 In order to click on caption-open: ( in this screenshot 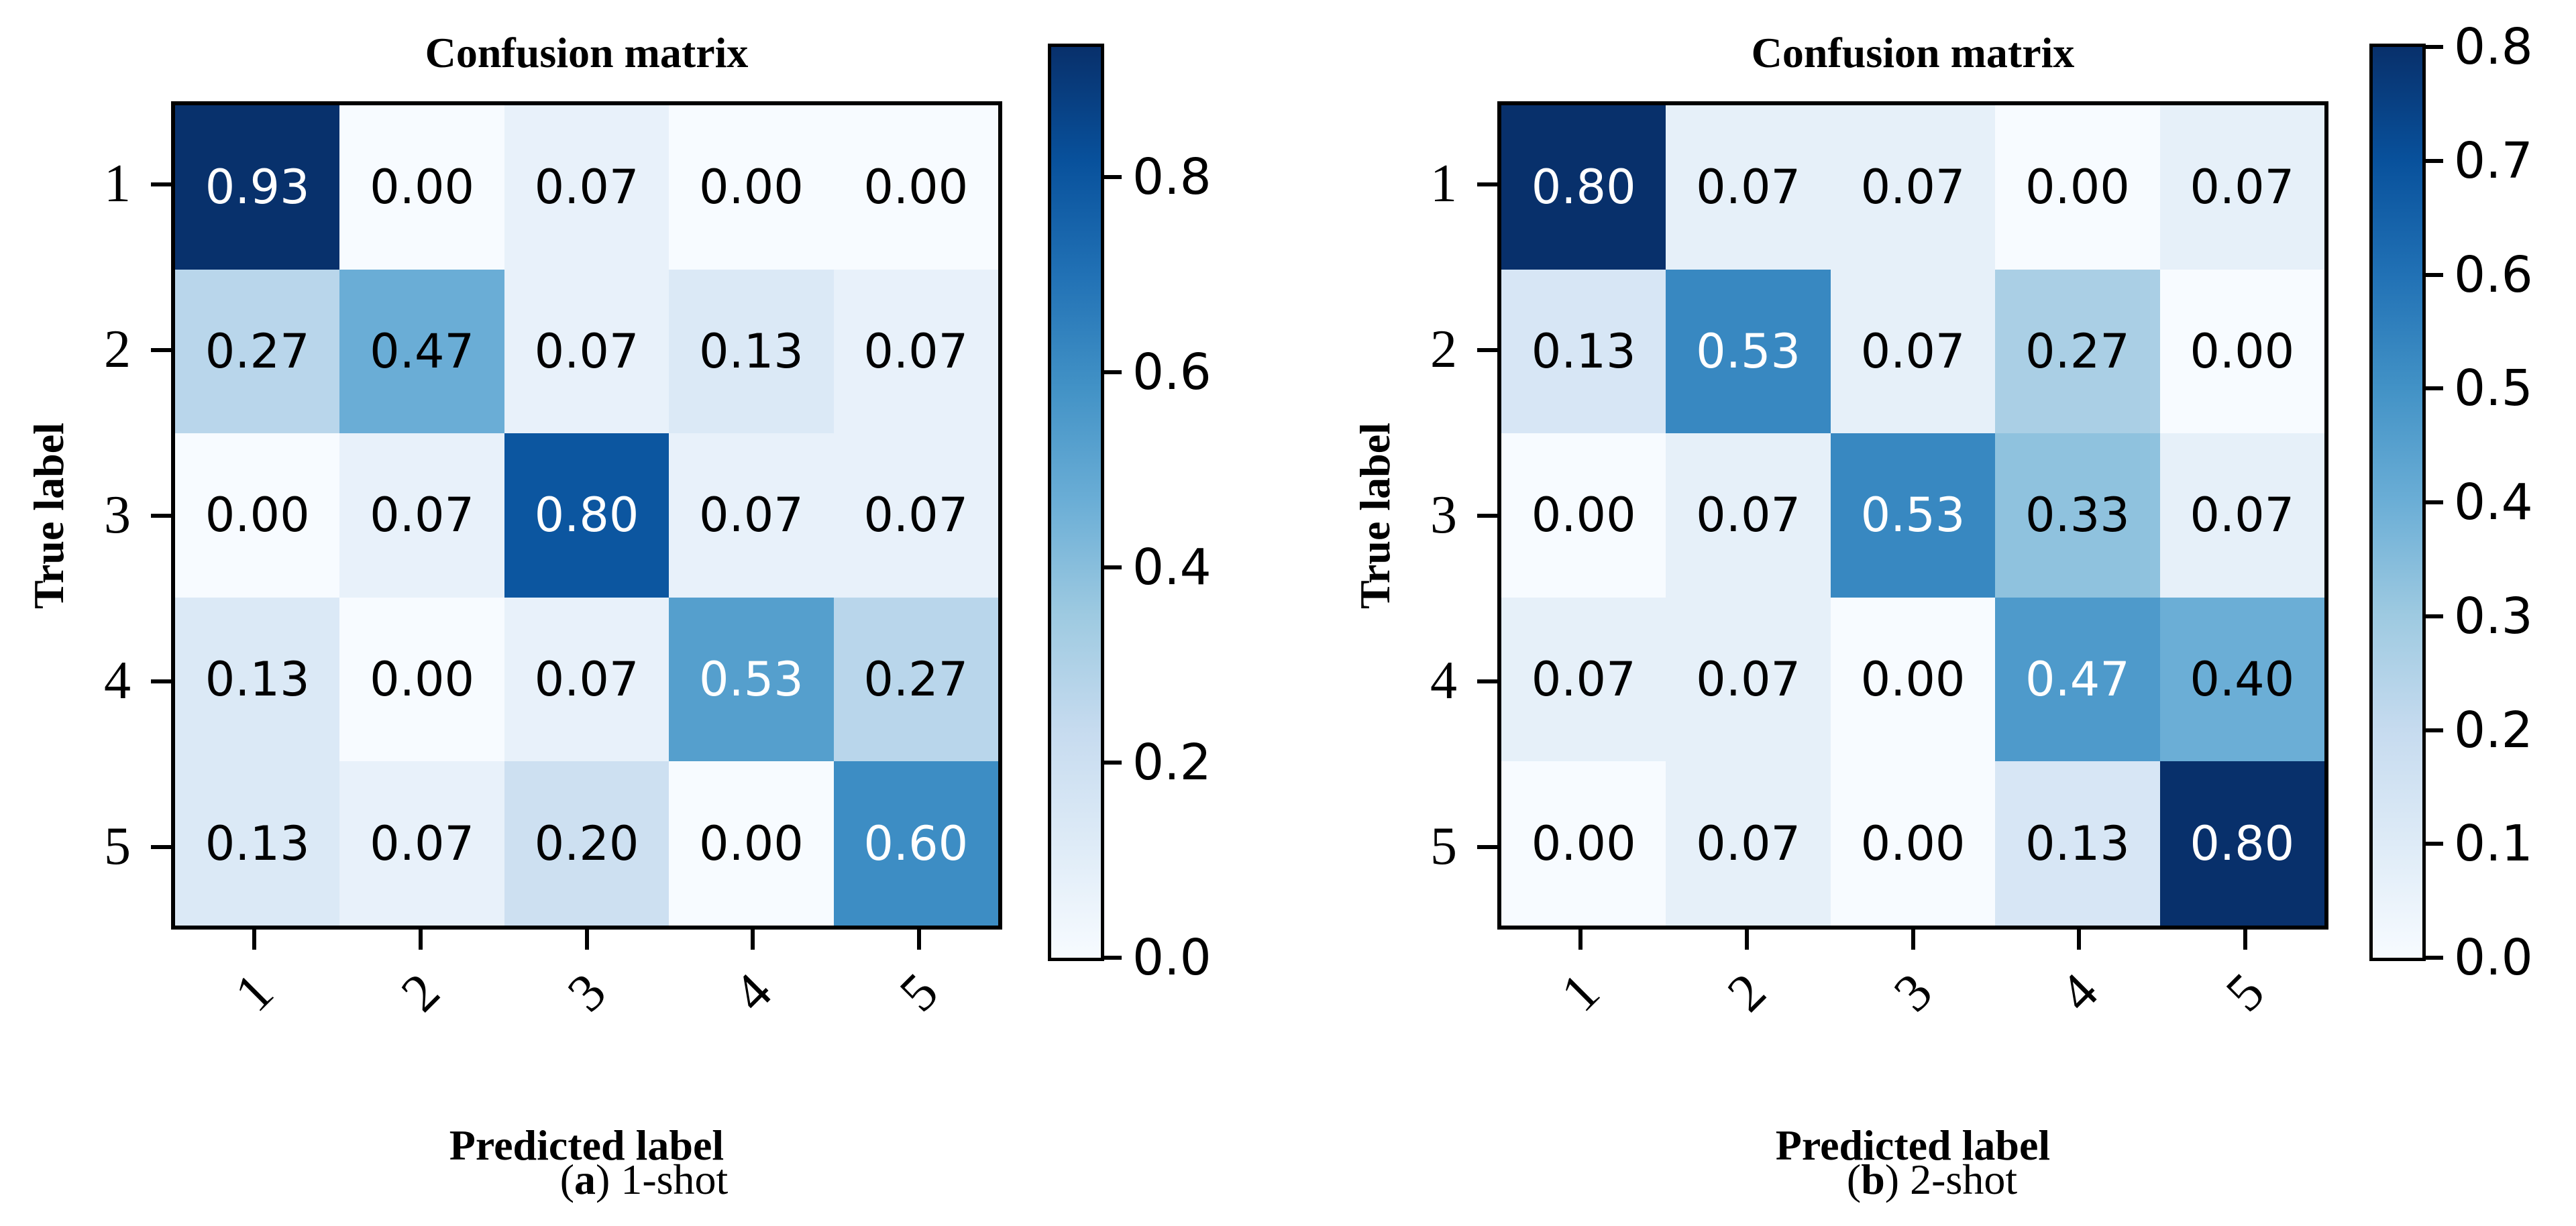, I will do `click(566, 1179)`.